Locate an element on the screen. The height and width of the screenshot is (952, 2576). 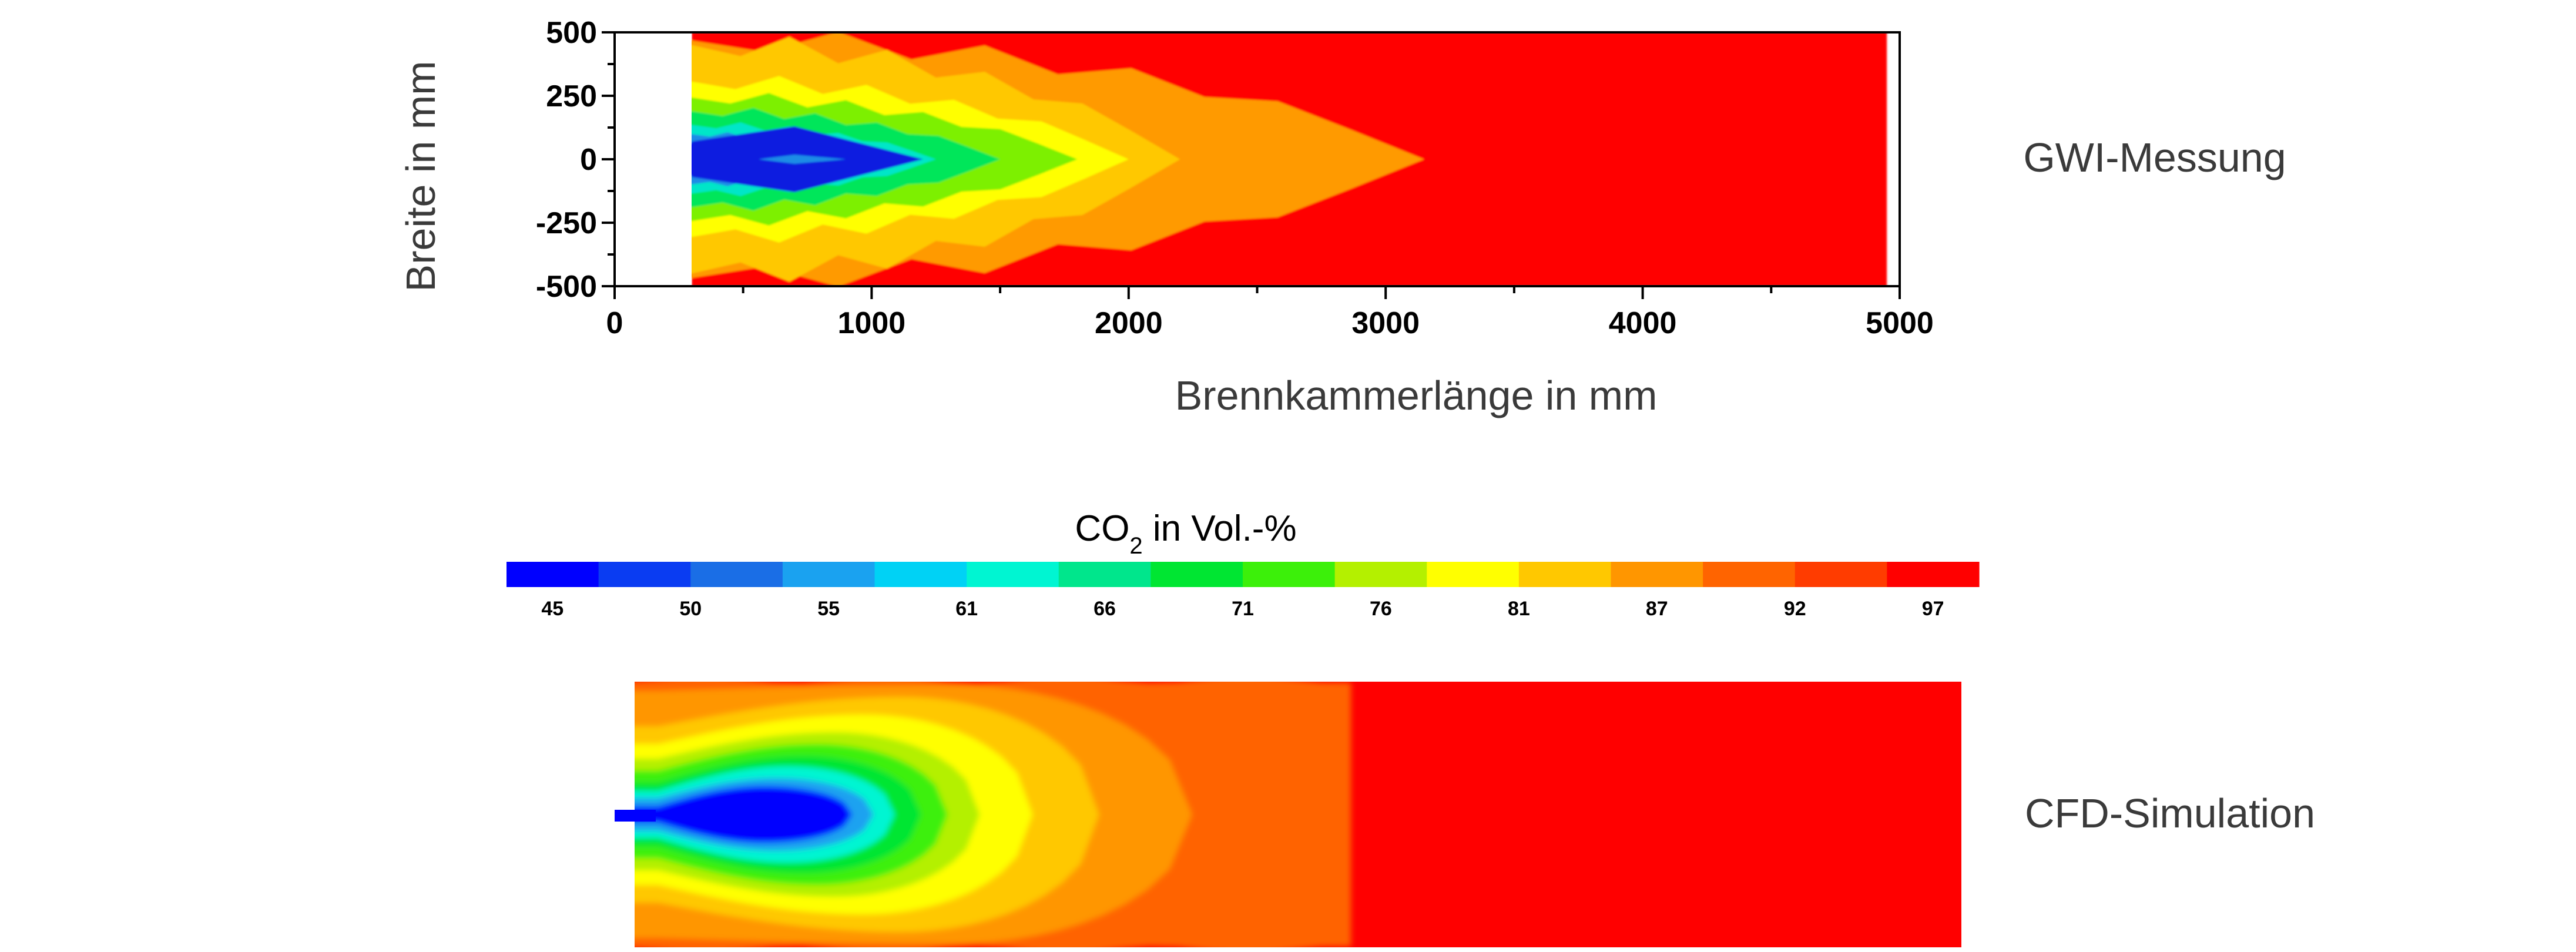
colorbar-tick-label: 50 is located at coordinates (690, 609).